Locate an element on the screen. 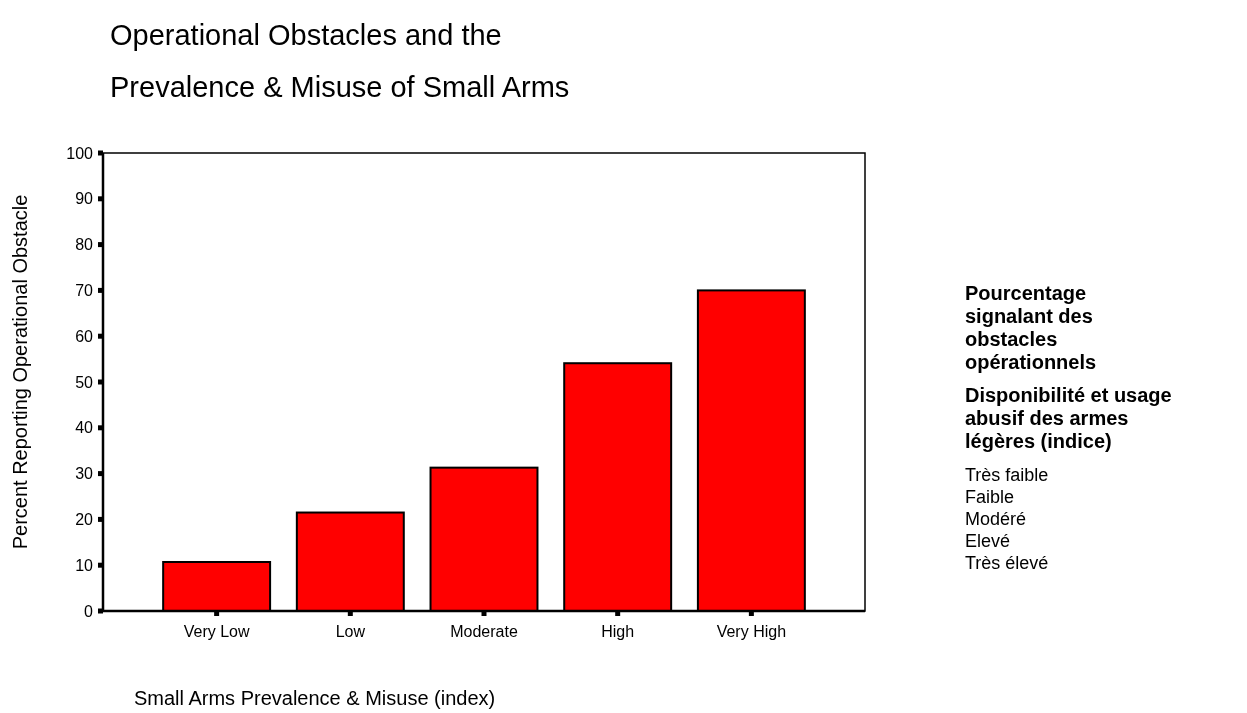 The image size is (1247, 713). text: Très élevé is located at coordinates (1007, 563).